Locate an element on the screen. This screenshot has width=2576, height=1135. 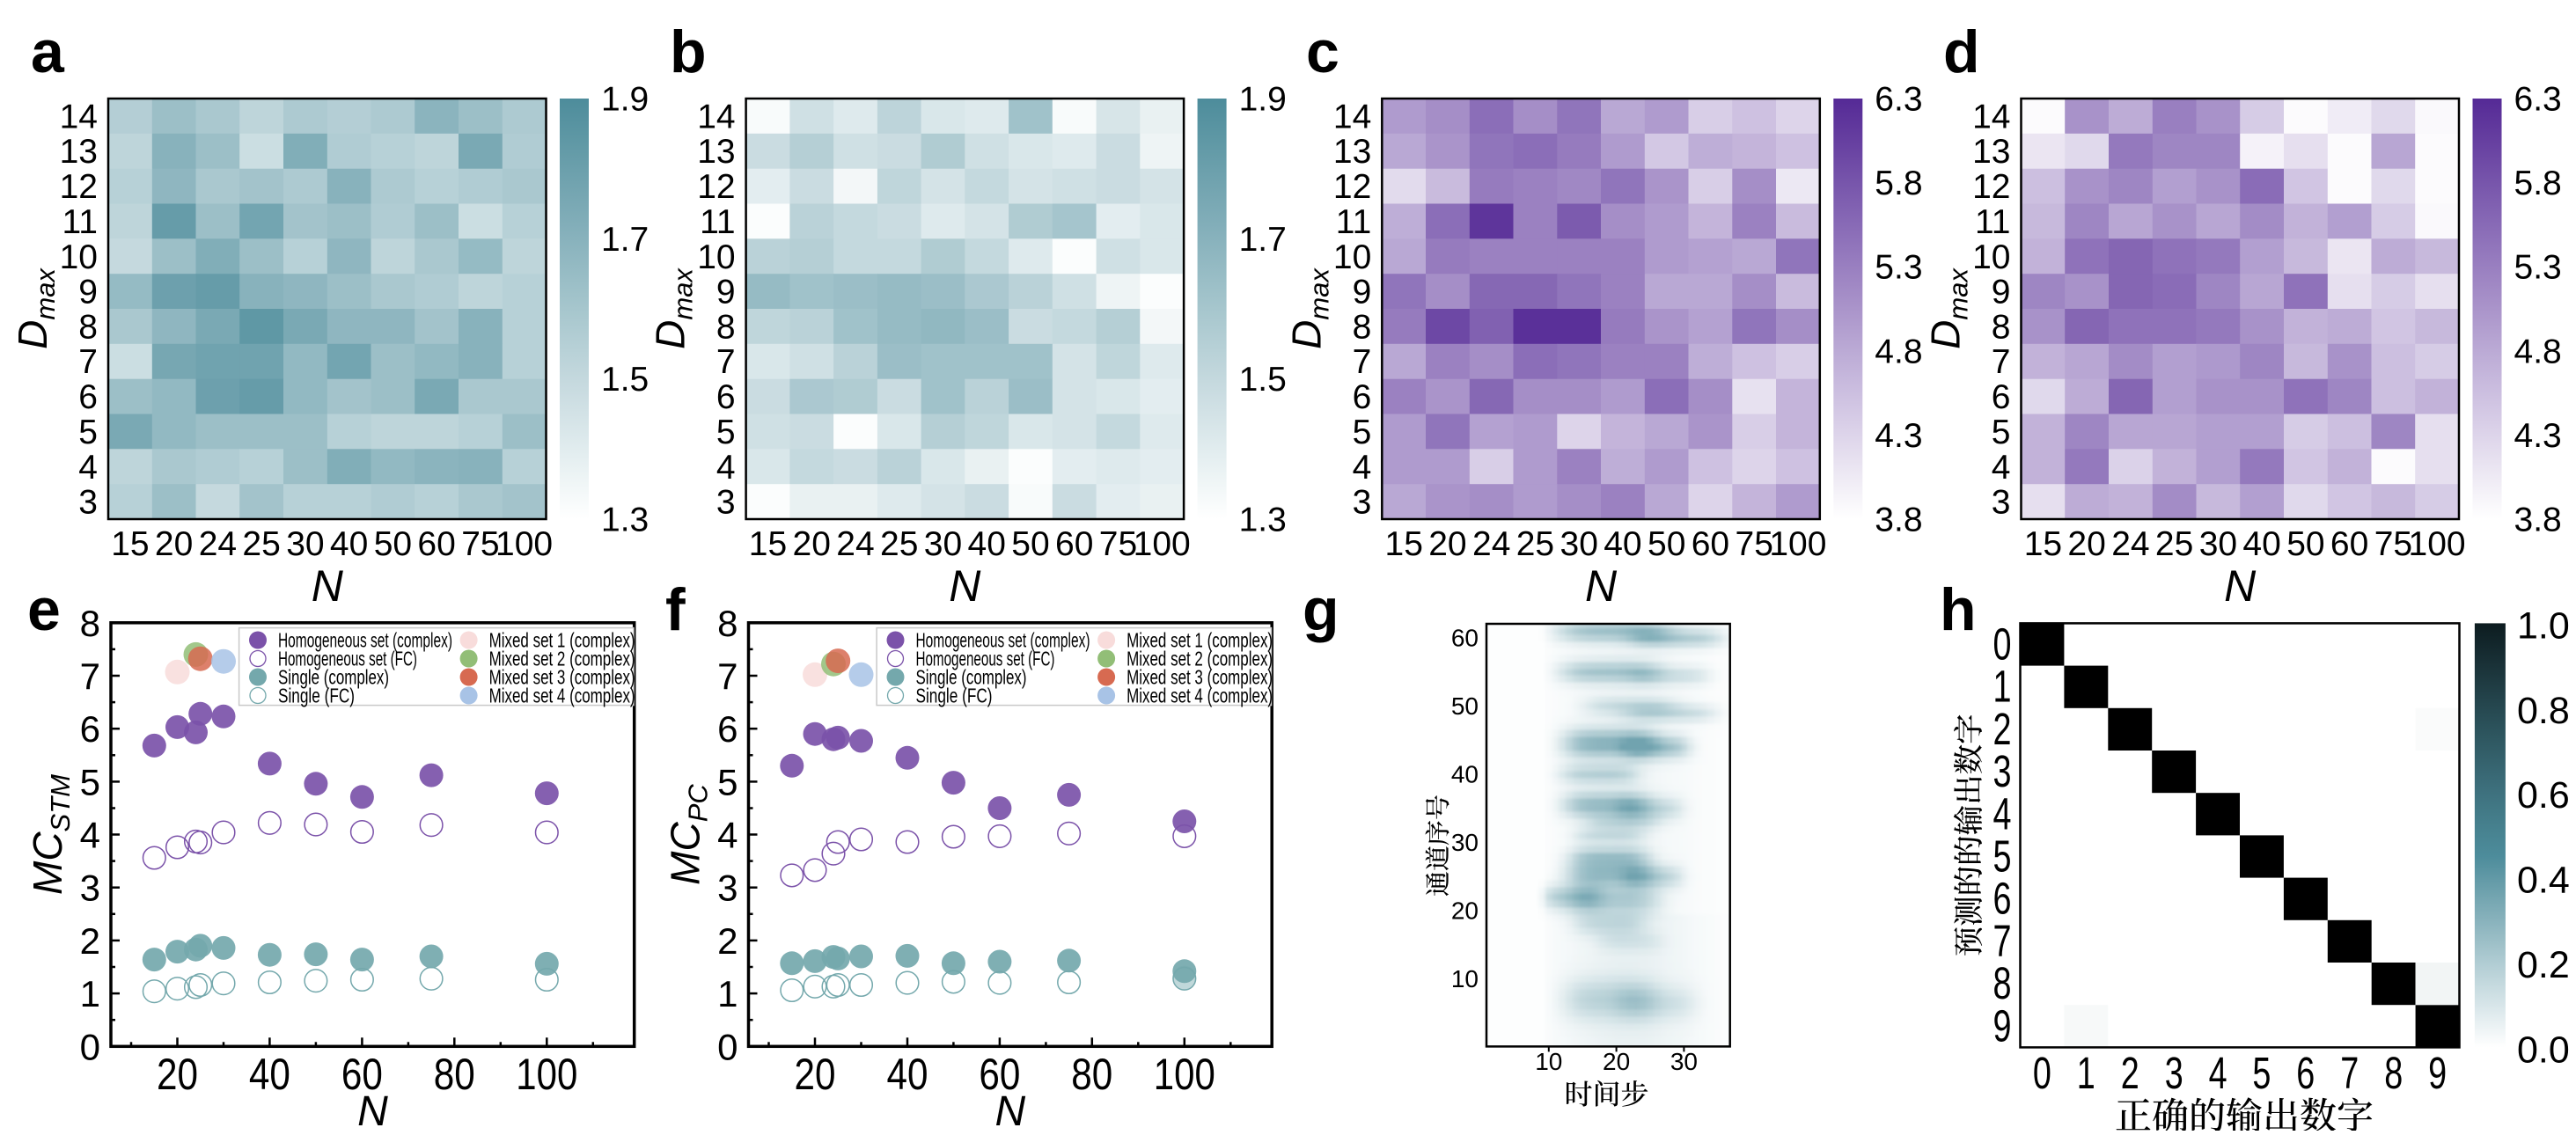
svg-text: Mixed set 1 (complex) is located at coordinates (1200, 640).